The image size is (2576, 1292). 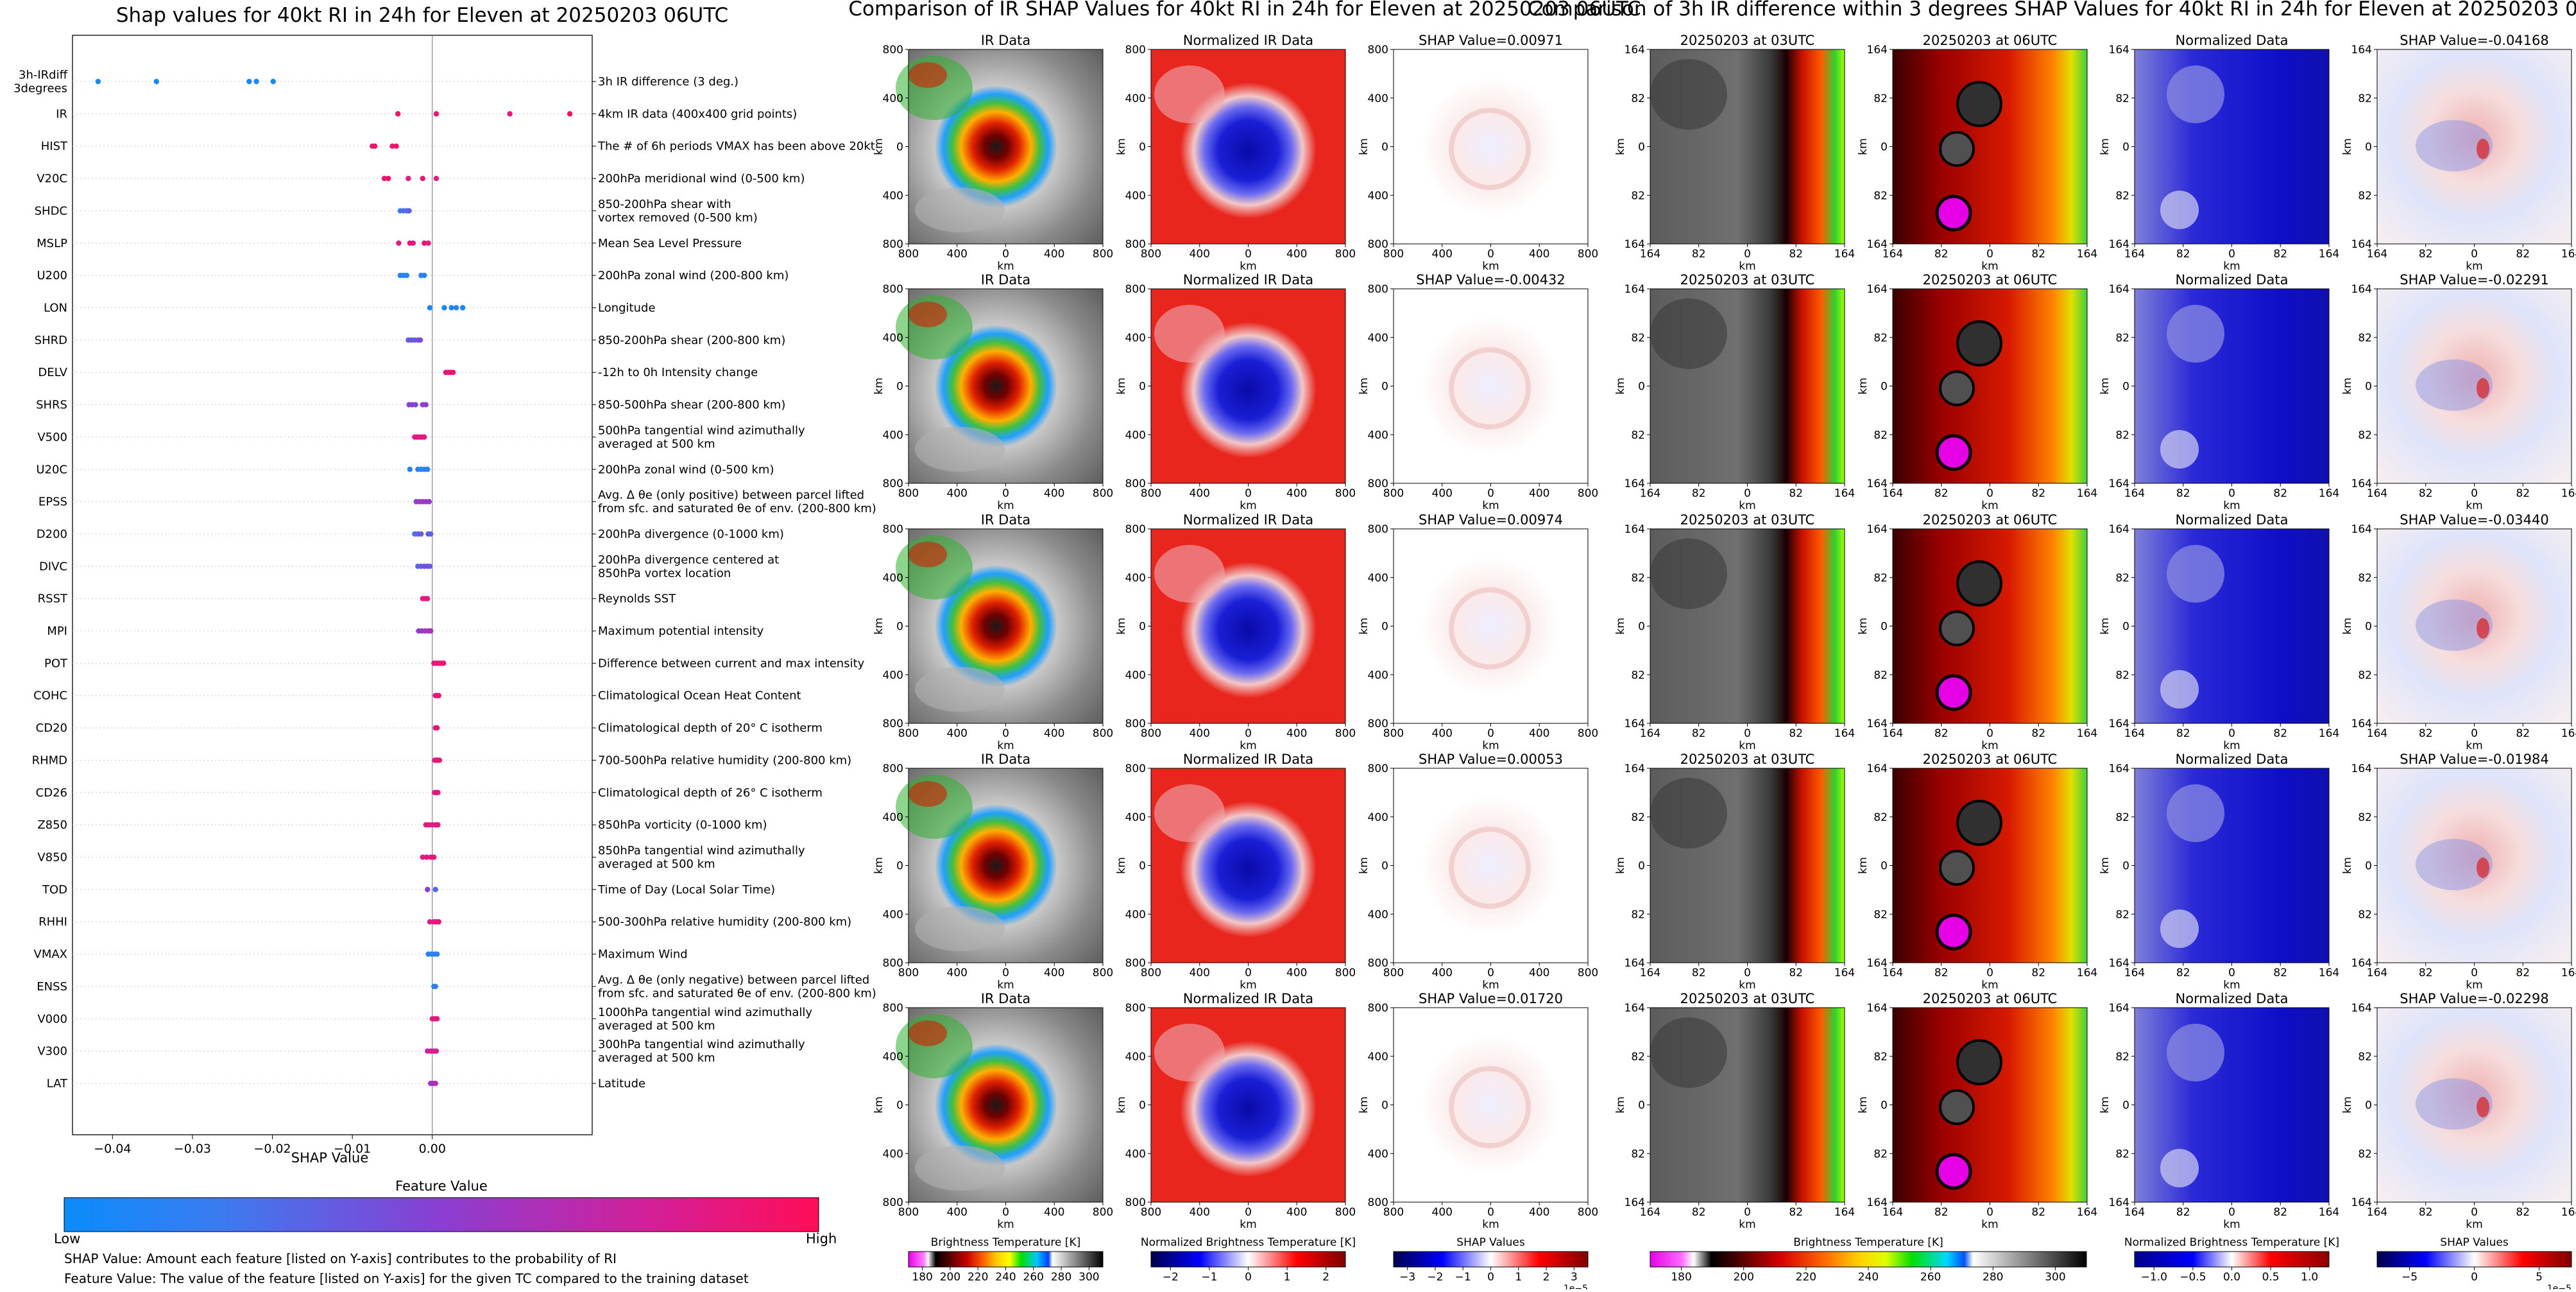 I want to click on feature-name-label: TOD, so click(x=54, y=890).